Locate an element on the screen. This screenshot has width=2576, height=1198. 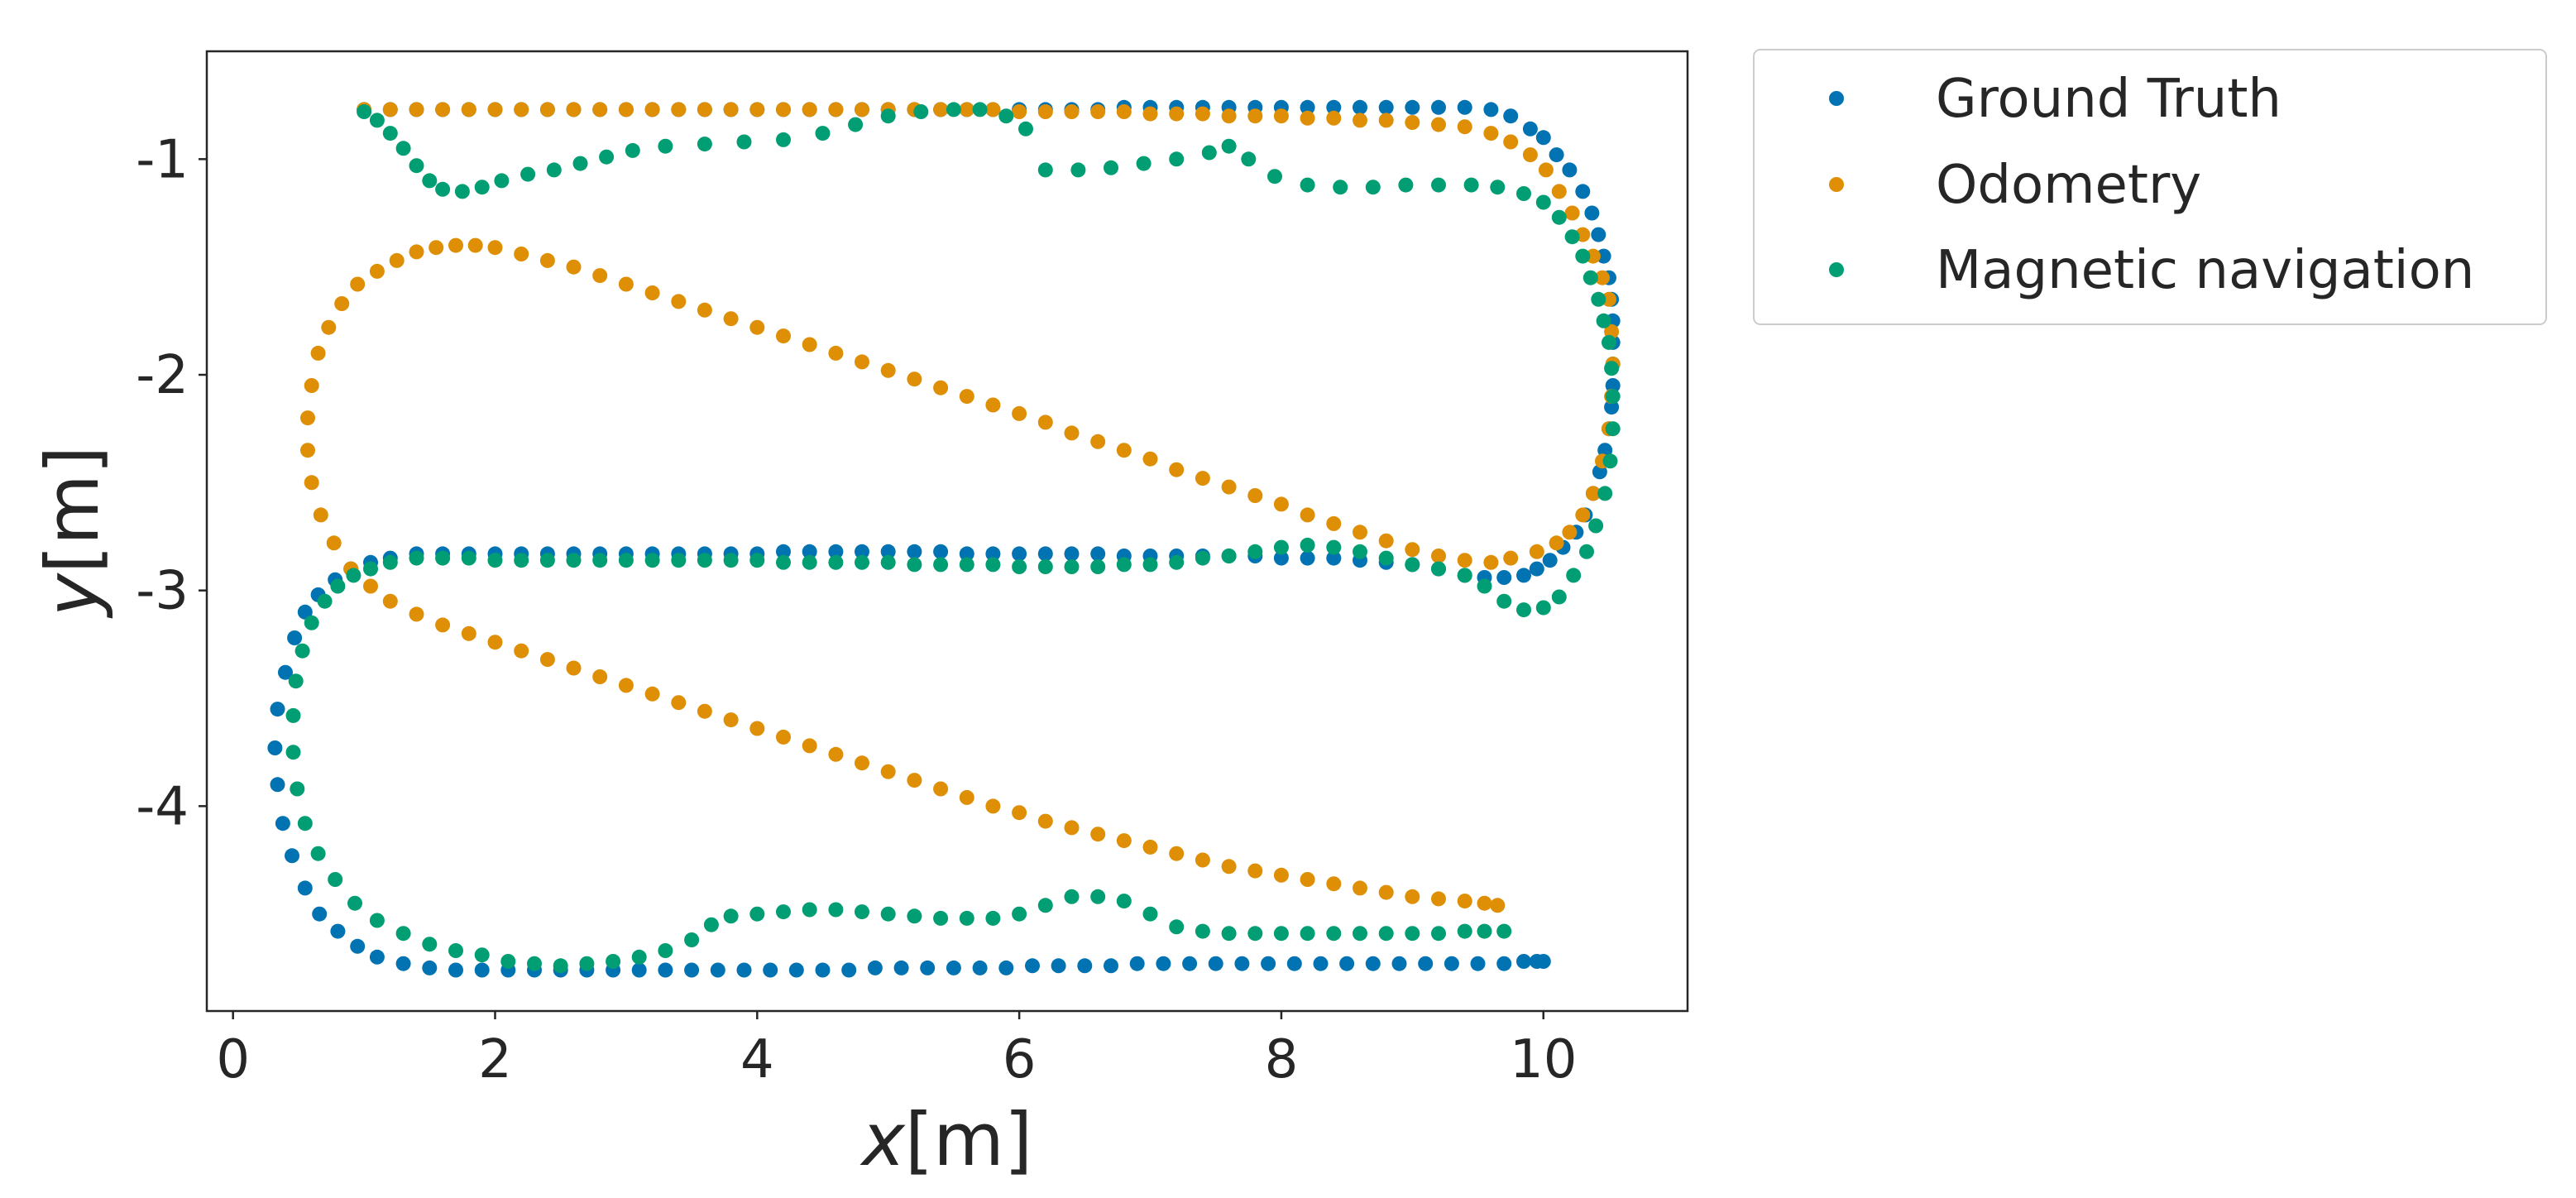
x-tick-label: 0 is located at coordinates (233, 1059).